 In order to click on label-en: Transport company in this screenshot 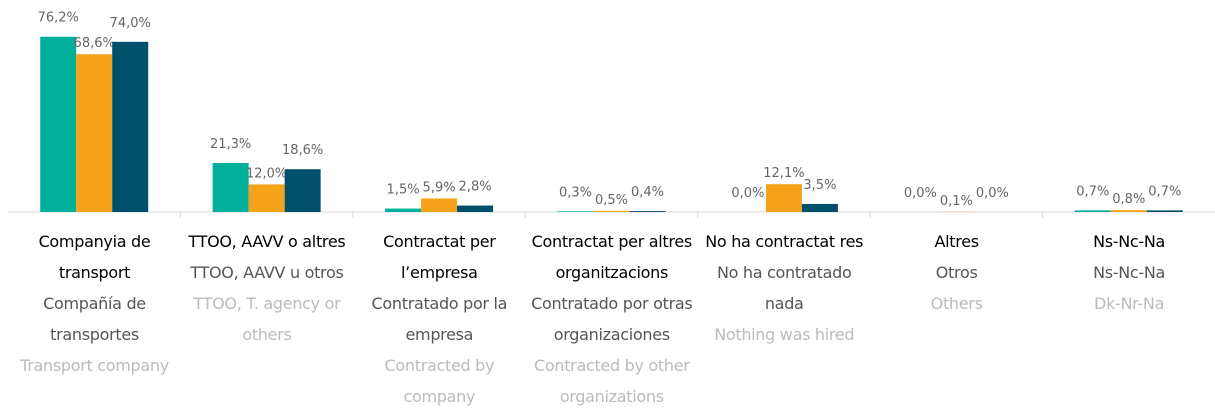, I will do `click(94, 365)`.